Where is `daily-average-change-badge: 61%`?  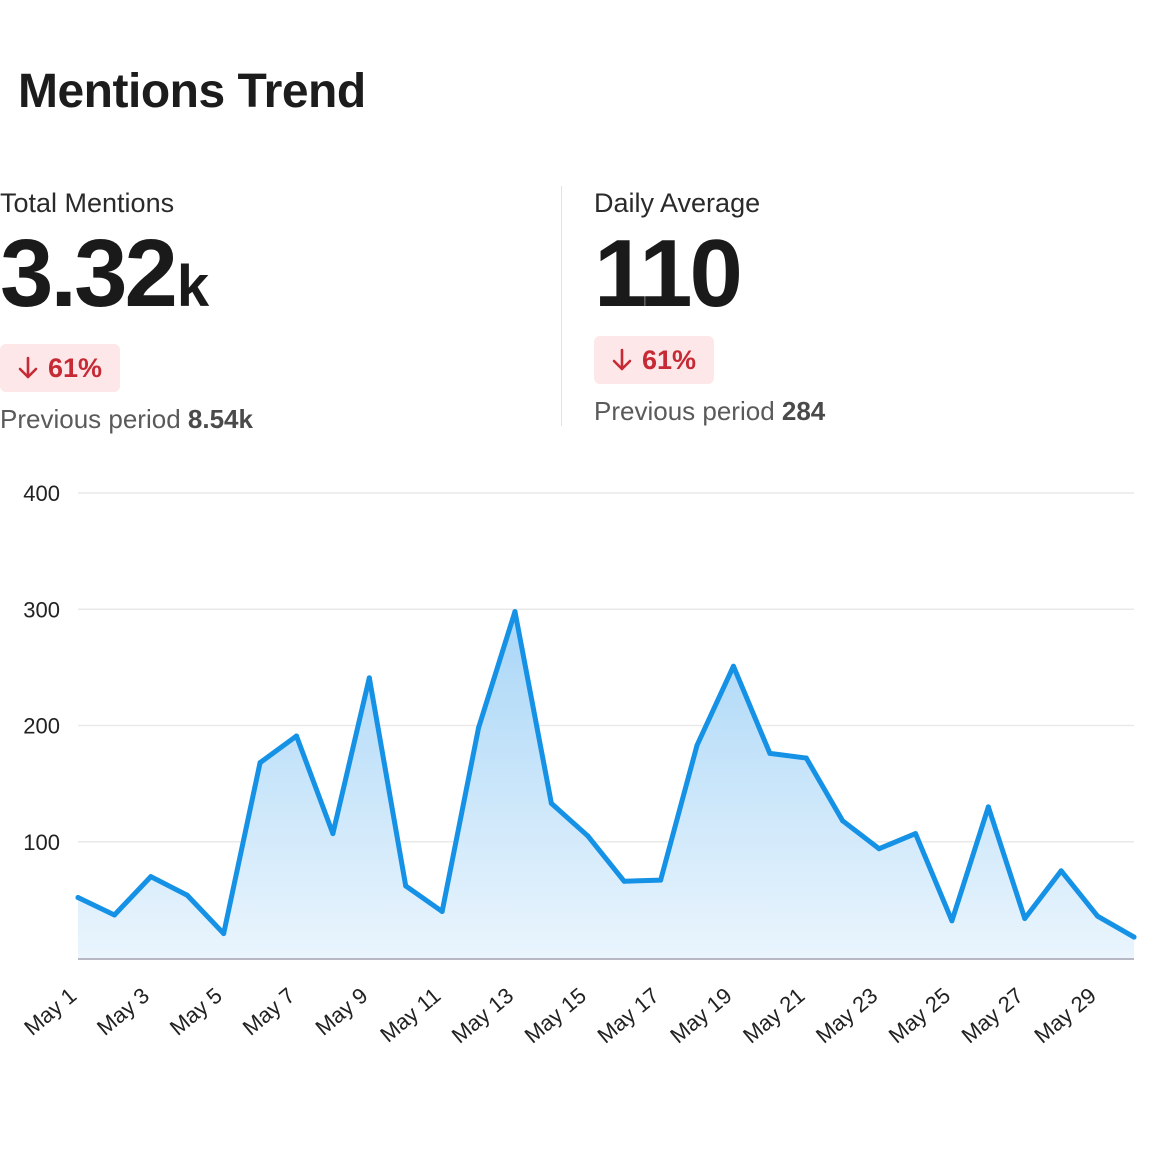 daily-average-change-badge: 61% is located at coordinates (654, 360).